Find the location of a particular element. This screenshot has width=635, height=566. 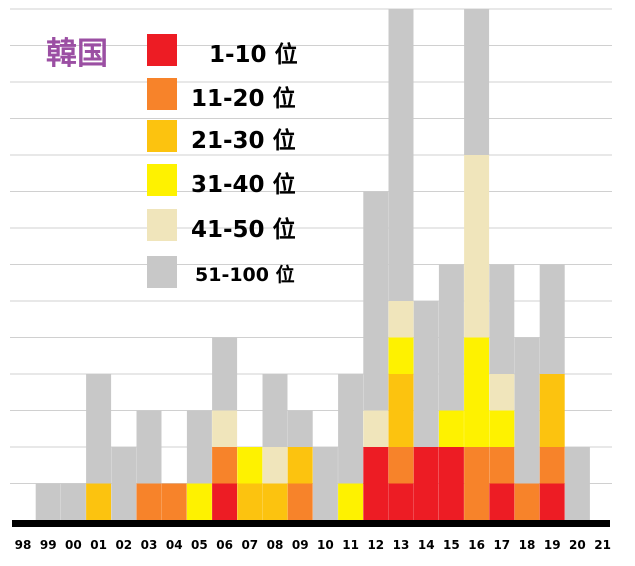

x-tick-label: 21 is located at coordinates (602, 545).